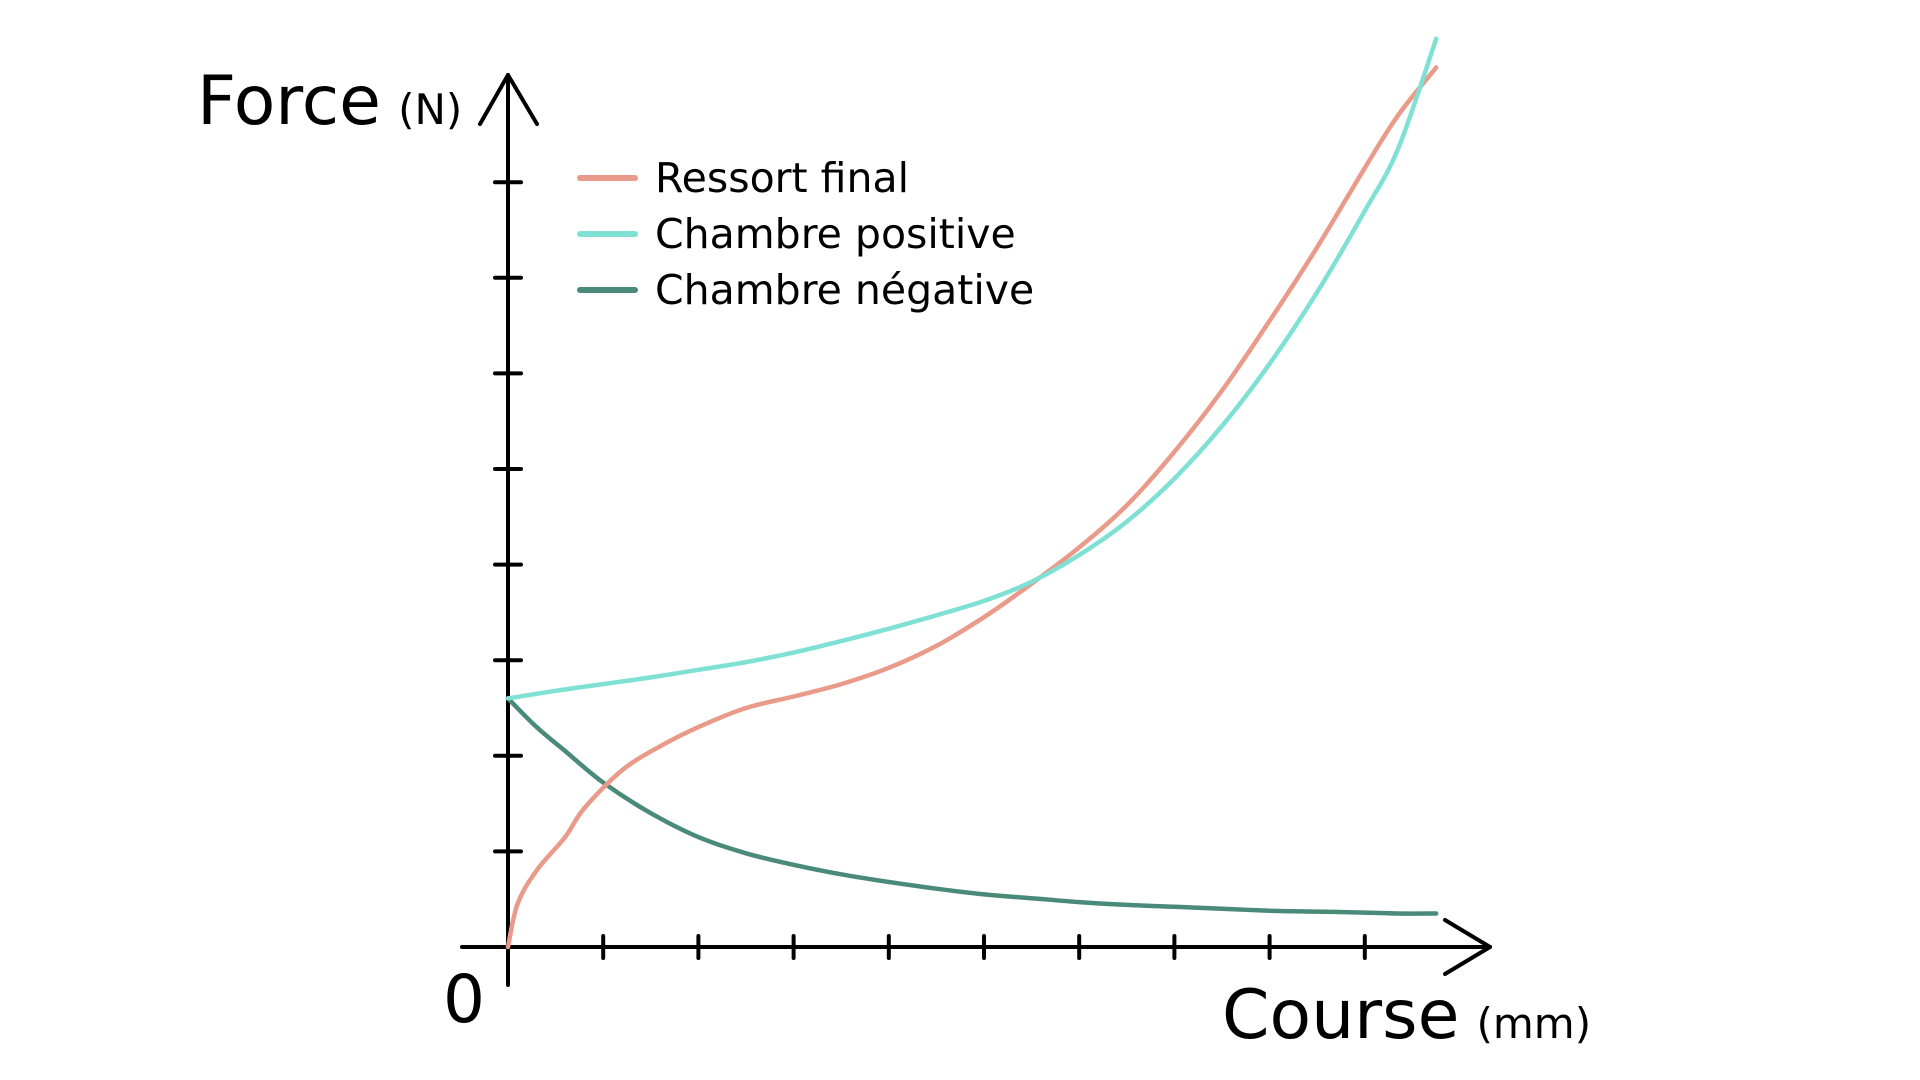 This screenshot has width=1920, height=1080. I want to click on y-axis-title: Force (N), so click(329, 101).